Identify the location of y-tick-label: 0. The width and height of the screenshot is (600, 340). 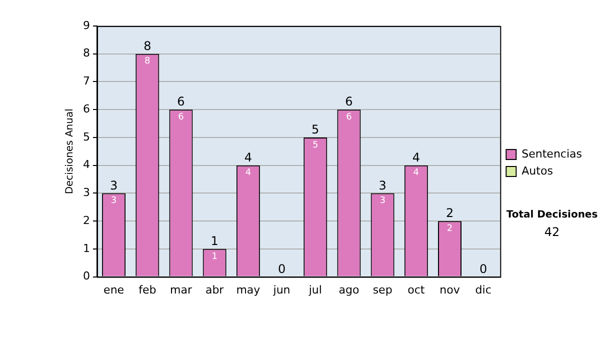
(86, 276).